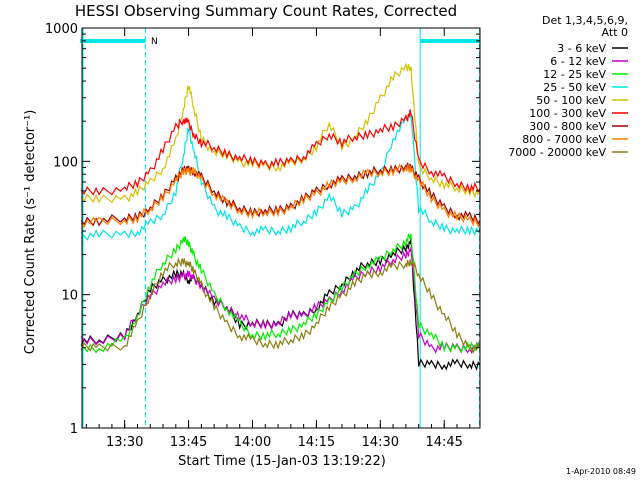  Describe the element at coordinates (443, 442) in the screenshot. I see `x-tick-label-5: 14:45` at that location.